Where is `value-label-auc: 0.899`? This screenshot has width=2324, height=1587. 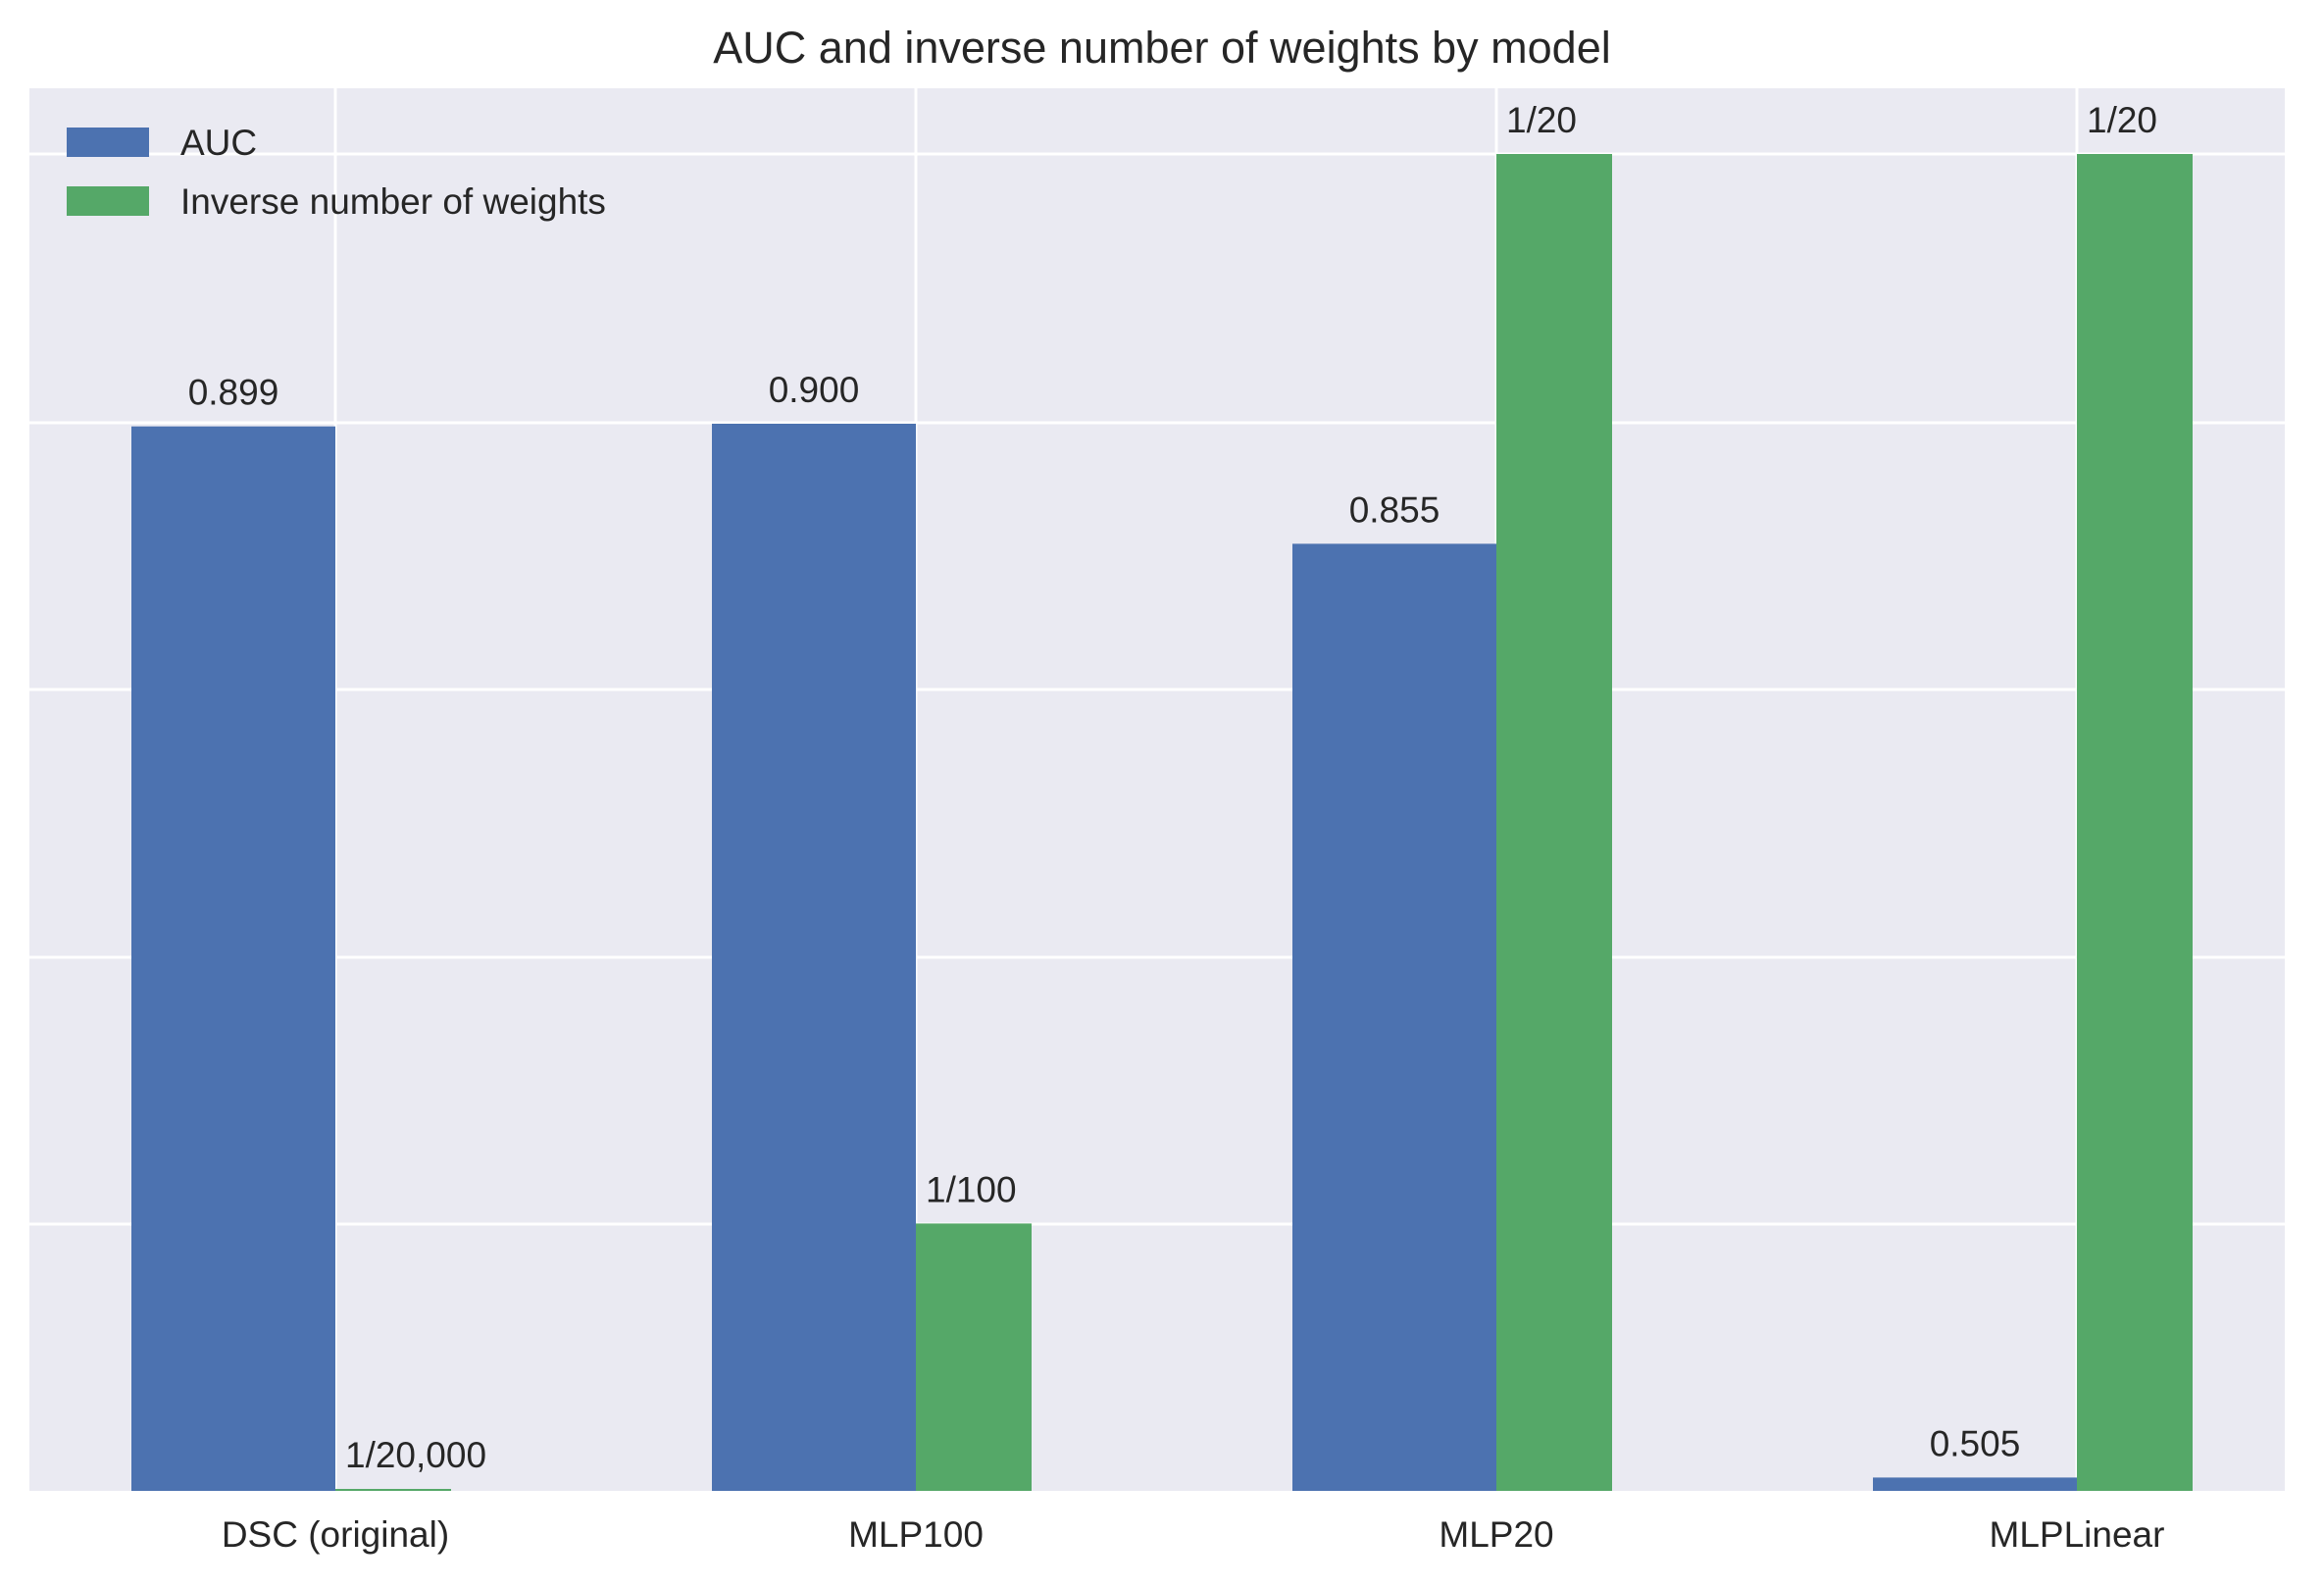
value-label-auc: 0.899 is located at coordinates (233, 393).